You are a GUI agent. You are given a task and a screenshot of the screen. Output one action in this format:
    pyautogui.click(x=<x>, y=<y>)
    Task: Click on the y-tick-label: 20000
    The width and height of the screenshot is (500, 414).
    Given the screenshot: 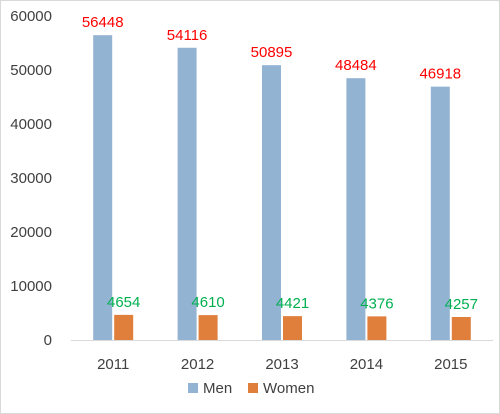 What is the action you would take?
    pyautogui.click(x=31, y=232)
    